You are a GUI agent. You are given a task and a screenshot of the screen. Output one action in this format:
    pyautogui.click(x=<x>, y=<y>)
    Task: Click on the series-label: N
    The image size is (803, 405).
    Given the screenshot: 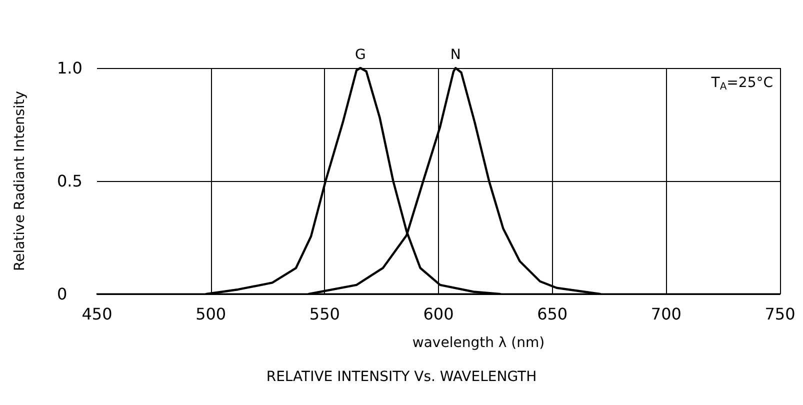 What is the action you would take?
    pyautogui.click(x=455, y=55)
    